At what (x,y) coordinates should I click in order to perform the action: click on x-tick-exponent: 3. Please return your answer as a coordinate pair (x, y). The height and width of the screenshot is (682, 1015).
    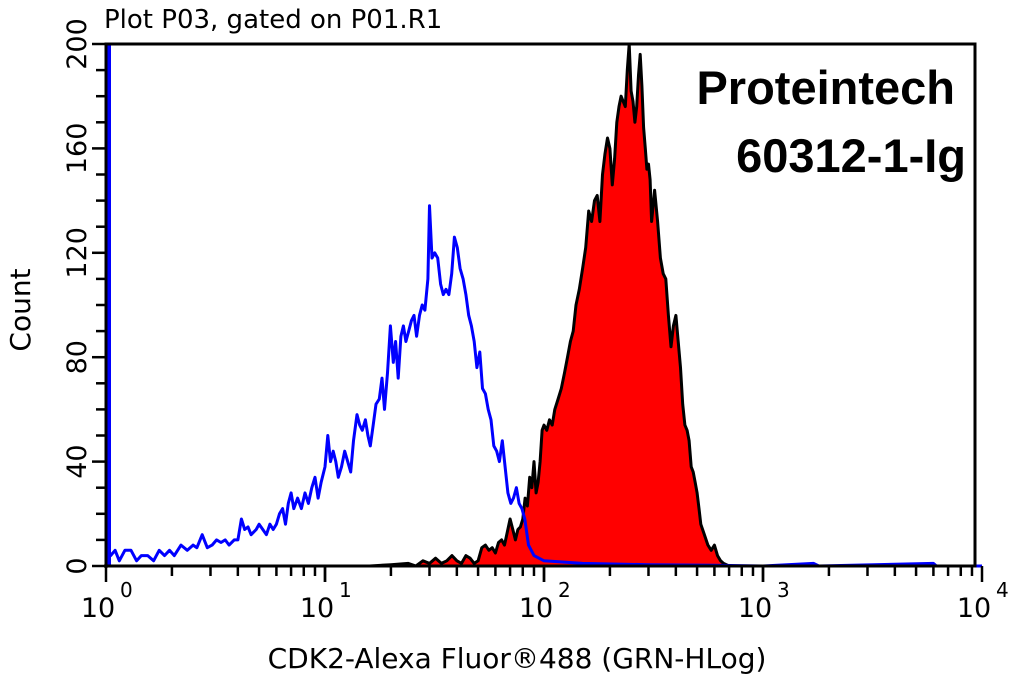
    Looking at the image, I should click on (783, 590).